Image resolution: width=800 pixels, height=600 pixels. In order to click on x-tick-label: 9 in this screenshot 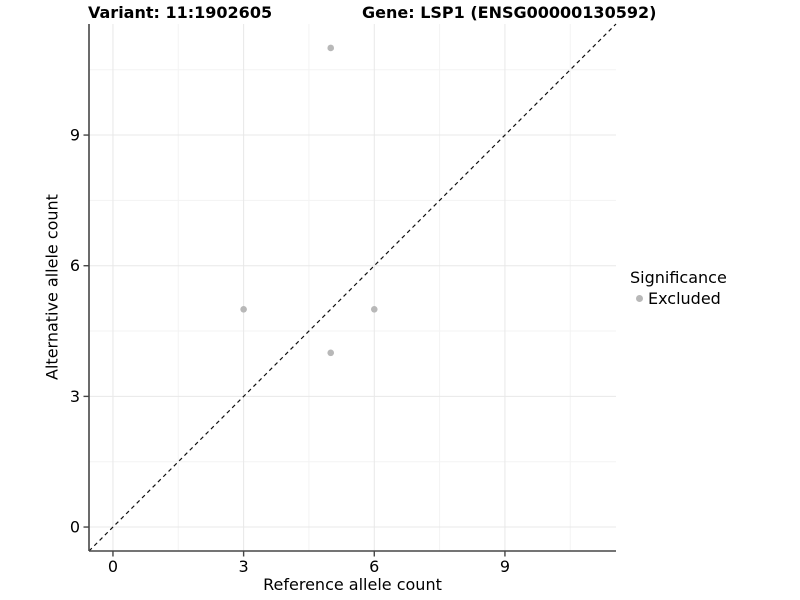, I will do `click(505, 566)`.